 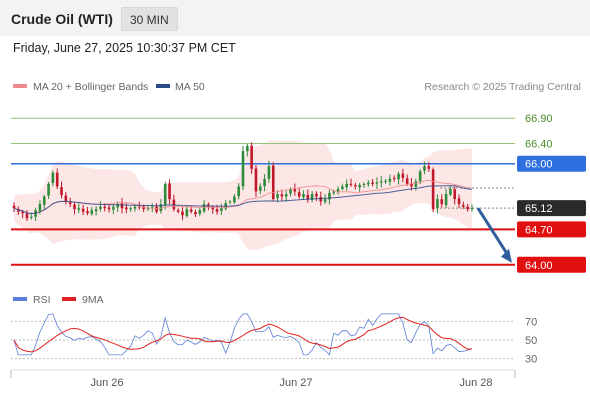 I want to click on rsi-legend-swatch, so click(x=20, y=299).